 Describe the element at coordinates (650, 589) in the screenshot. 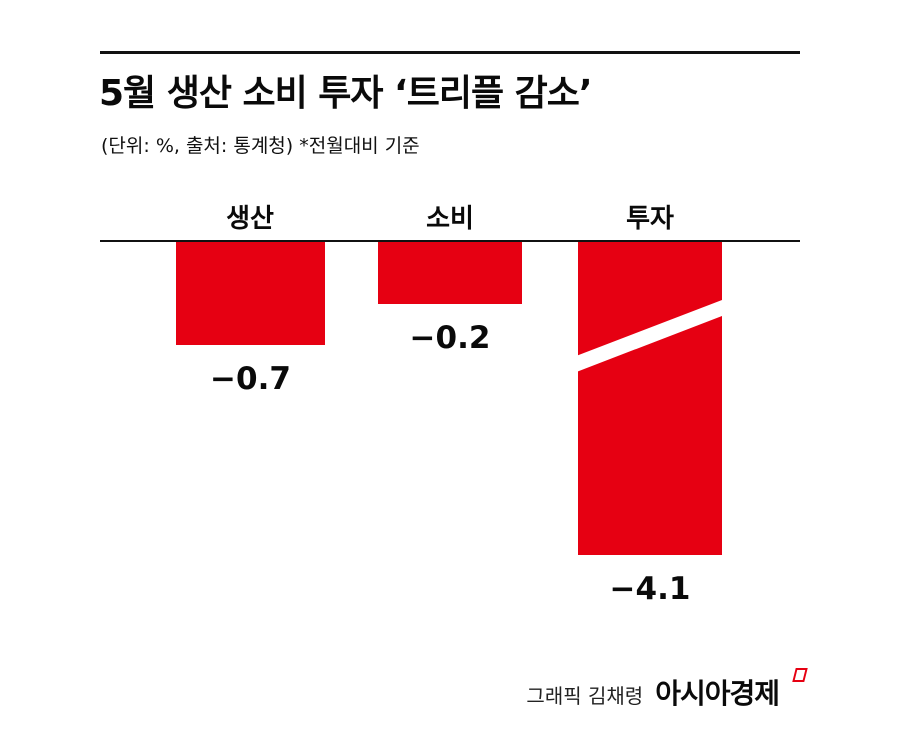

I see `value-label-investment: −4.1` at that location.